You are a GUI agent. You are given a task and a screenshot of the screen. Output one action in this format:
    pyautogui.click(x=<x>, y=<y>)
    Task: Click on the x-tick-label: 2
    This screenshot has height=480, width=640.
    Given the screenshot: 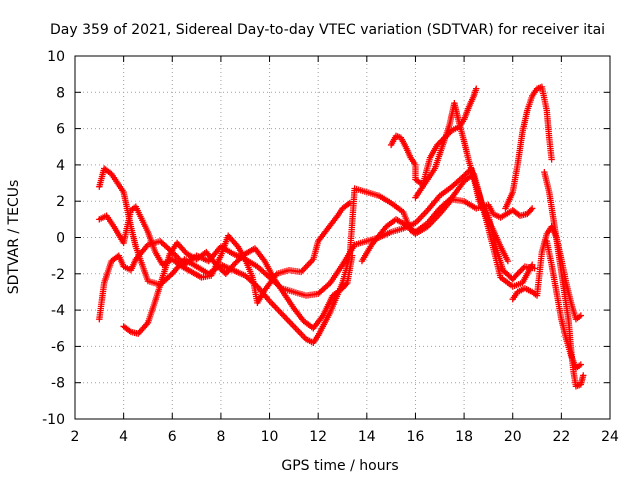 What is the action you would take?
    pyautogui.click(x=75, y=437)
    